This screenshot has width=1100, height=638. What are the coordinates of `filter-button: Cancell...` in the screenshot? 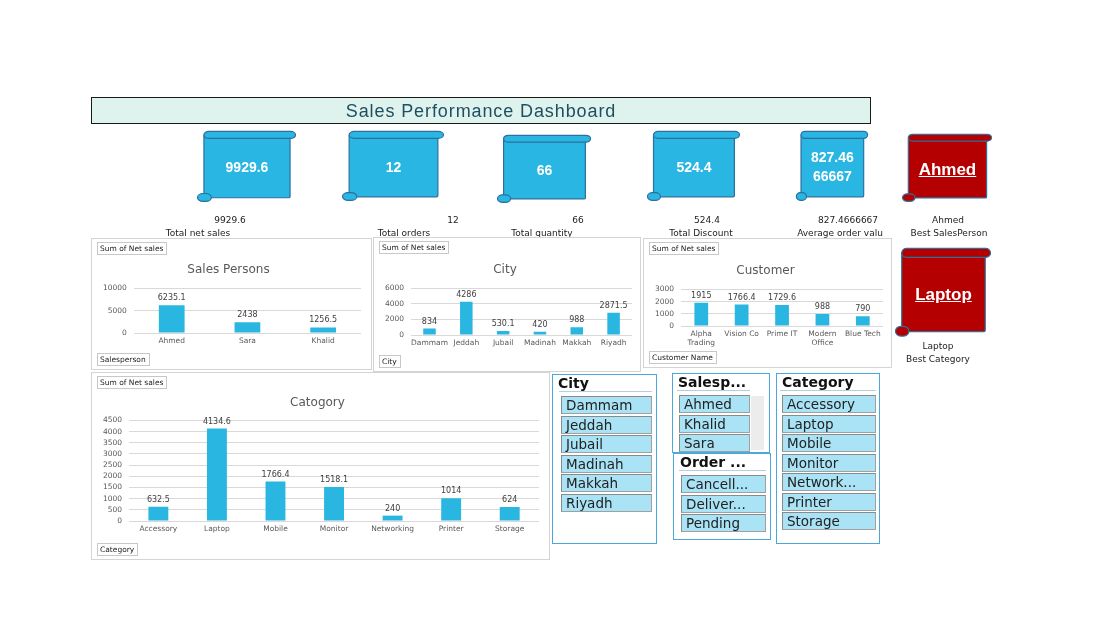 It's located at (723, 484).